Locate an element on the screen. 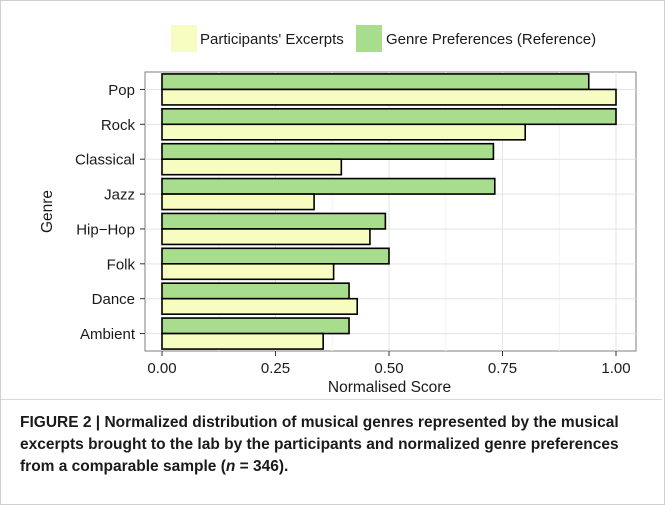  y-tick-label-classical: Classical is located at coordinates (105, 160).